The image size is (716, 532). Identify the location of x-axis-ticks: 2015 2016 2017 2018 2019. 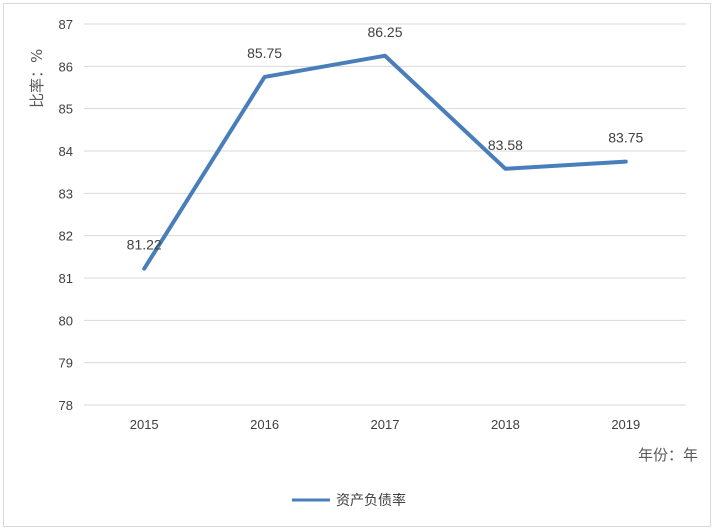
(385, 424).